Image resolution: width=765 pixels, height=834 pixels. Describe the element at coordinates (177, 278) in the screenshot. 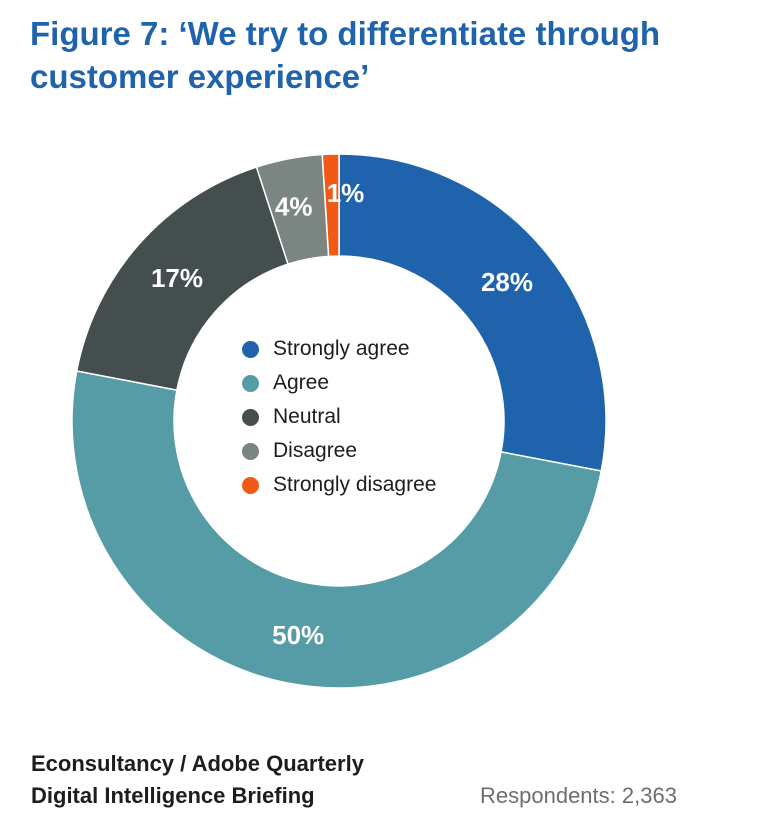

I see `slice-label-neutral: 17%` at that location.